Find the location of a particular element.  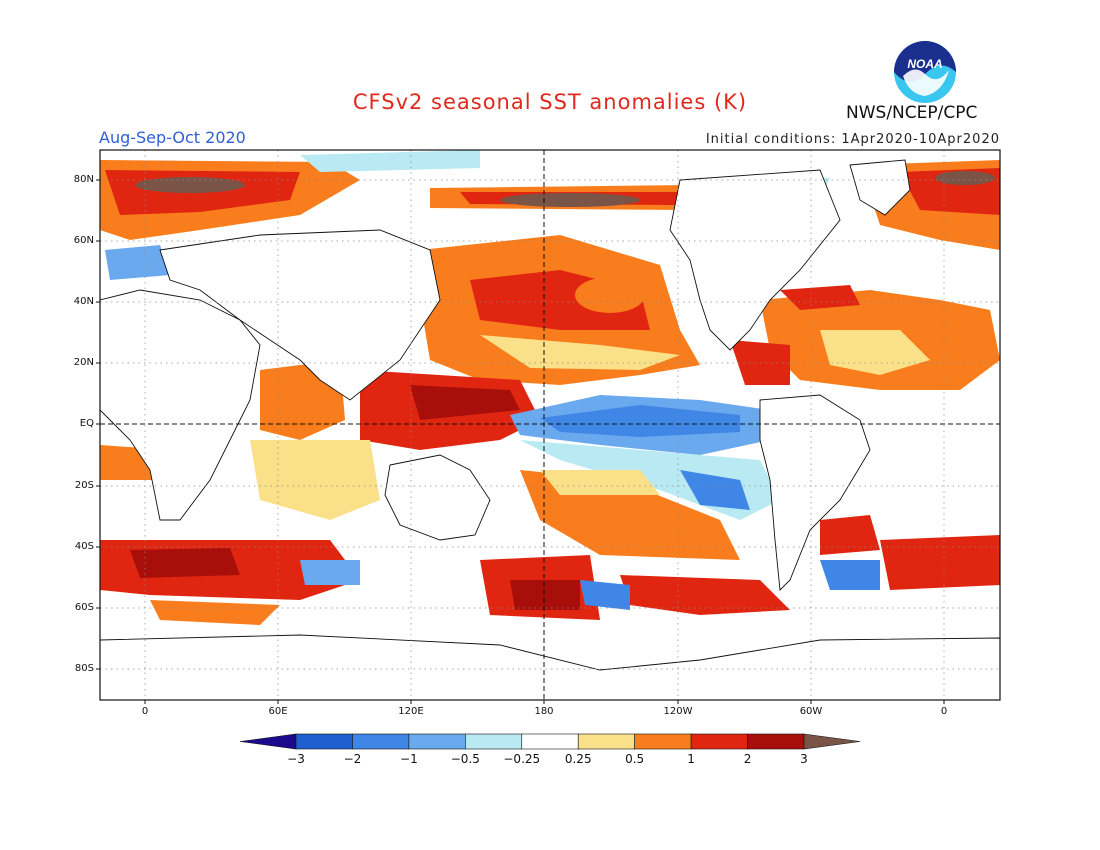

lon-label-60w: 60W is located at coordinates (811, 711).